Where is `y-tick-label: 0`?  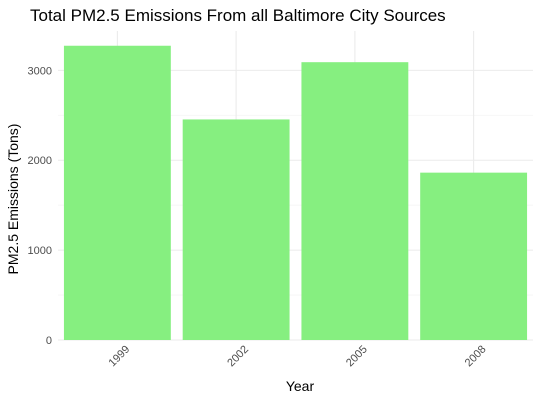
y-tick-label: 0 is located at coordinates (49, 341).